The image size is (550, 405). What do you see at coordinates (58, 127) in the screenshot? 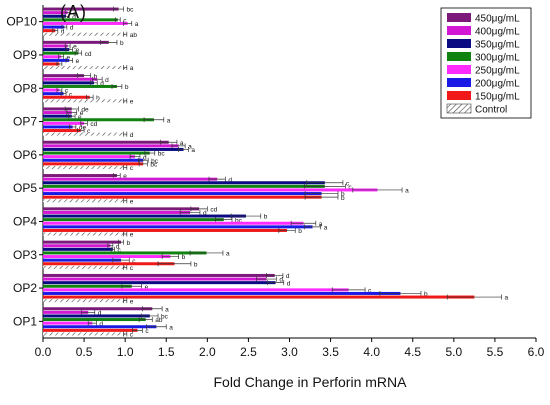
I see `bar-200μg/mL-OP7` at bounding box center [58, 127].